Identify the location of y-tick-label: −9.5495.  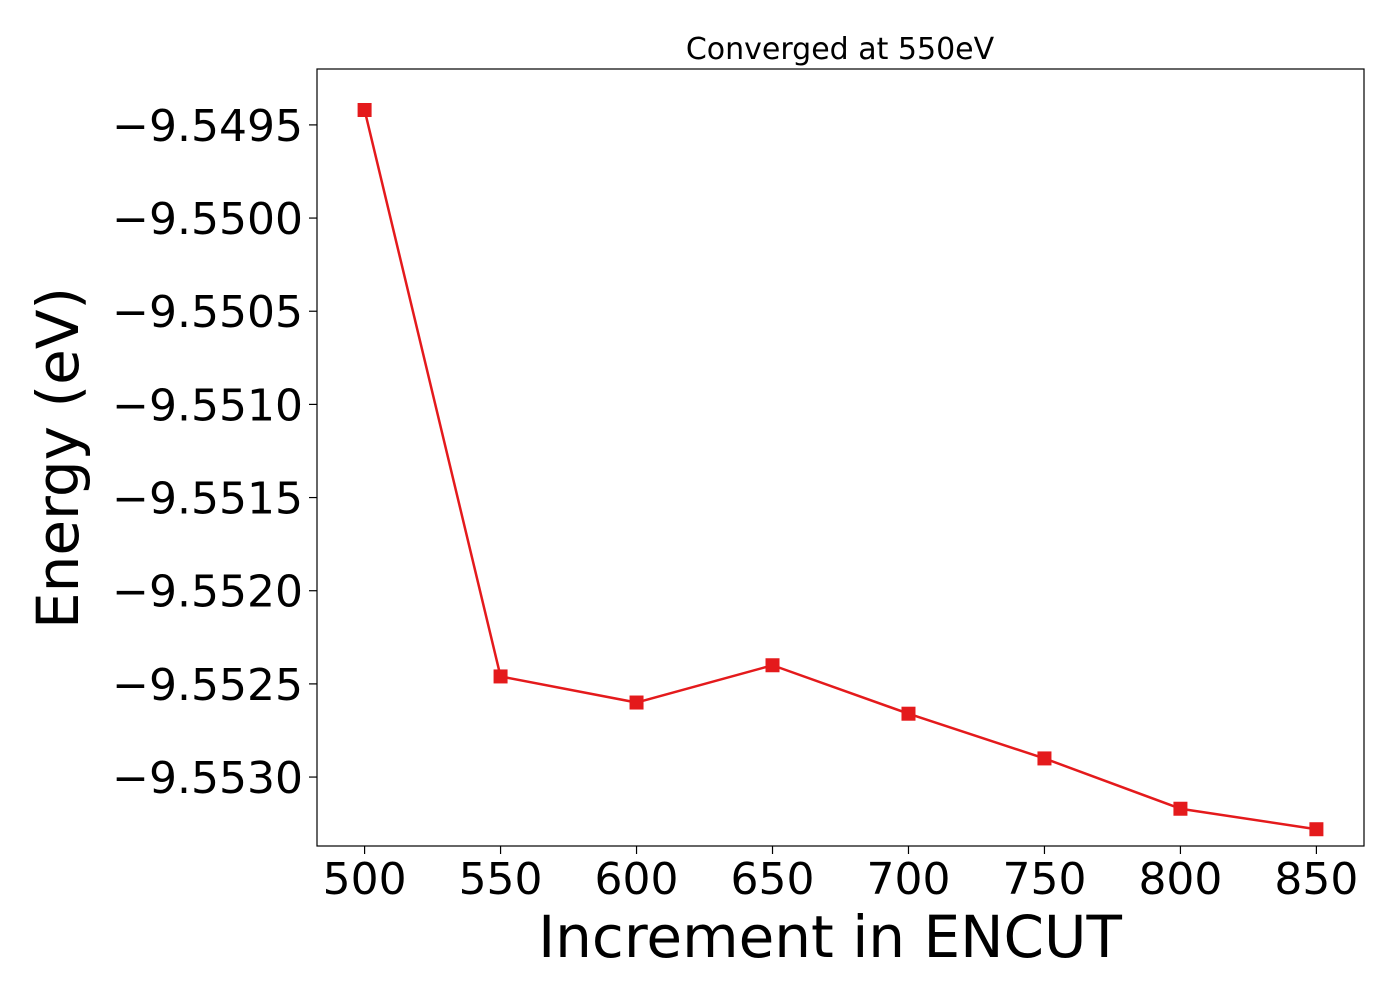
(207, 126).